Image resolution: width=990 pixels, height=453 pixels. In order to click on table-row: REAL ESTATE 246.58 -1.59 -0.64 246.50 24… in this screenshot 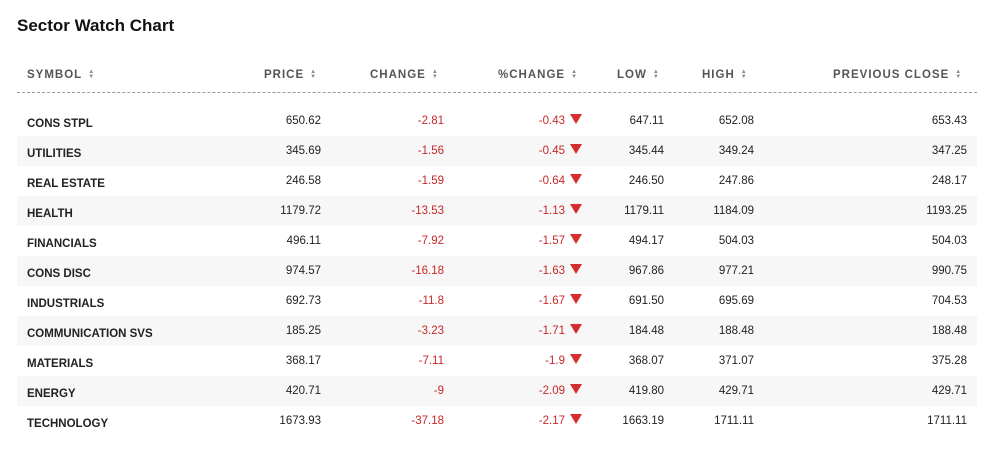, I will do `click(497, 181)`.